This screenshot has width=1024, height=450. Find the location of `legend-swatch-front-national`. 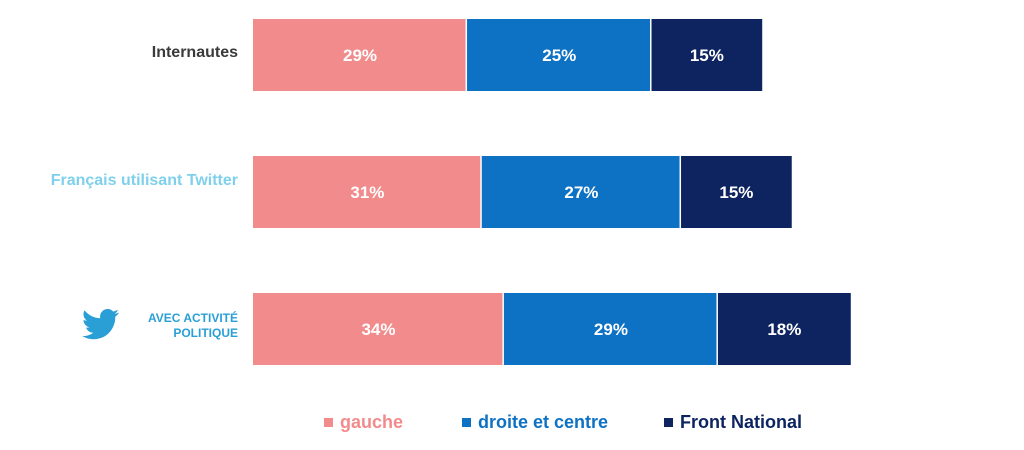

legend-swatch-front-national is located at coordinates (668, 422).